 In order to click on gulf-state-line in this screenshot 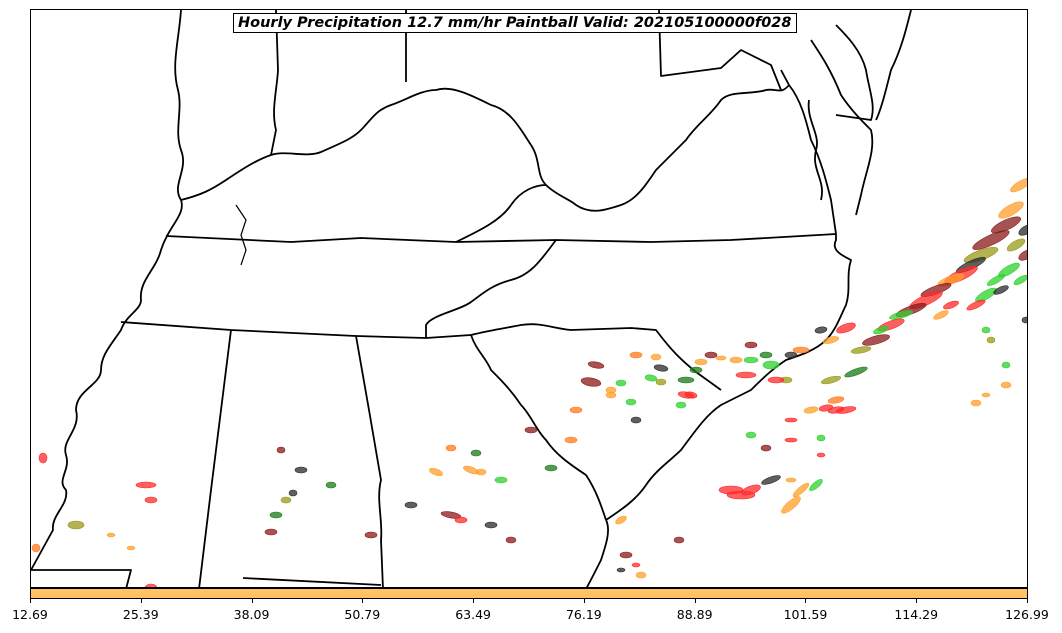, I will do `click(81, 578)`.